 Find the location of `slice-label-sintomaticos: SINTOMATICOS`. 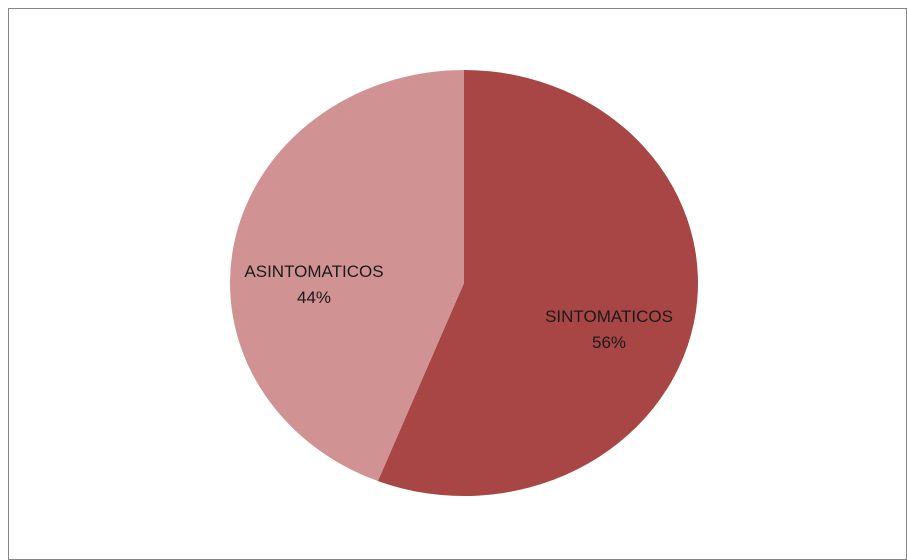

slice-label-sintomaticos: SINTOMATICOS is located at coordinates (609, 316).